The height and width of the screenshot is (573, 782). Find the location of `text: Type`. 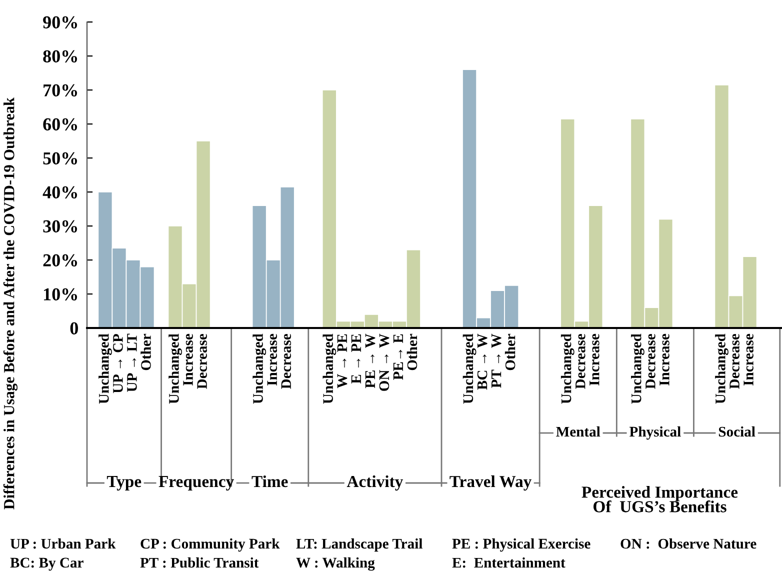

text: Type is located at coordinates (124, 483).